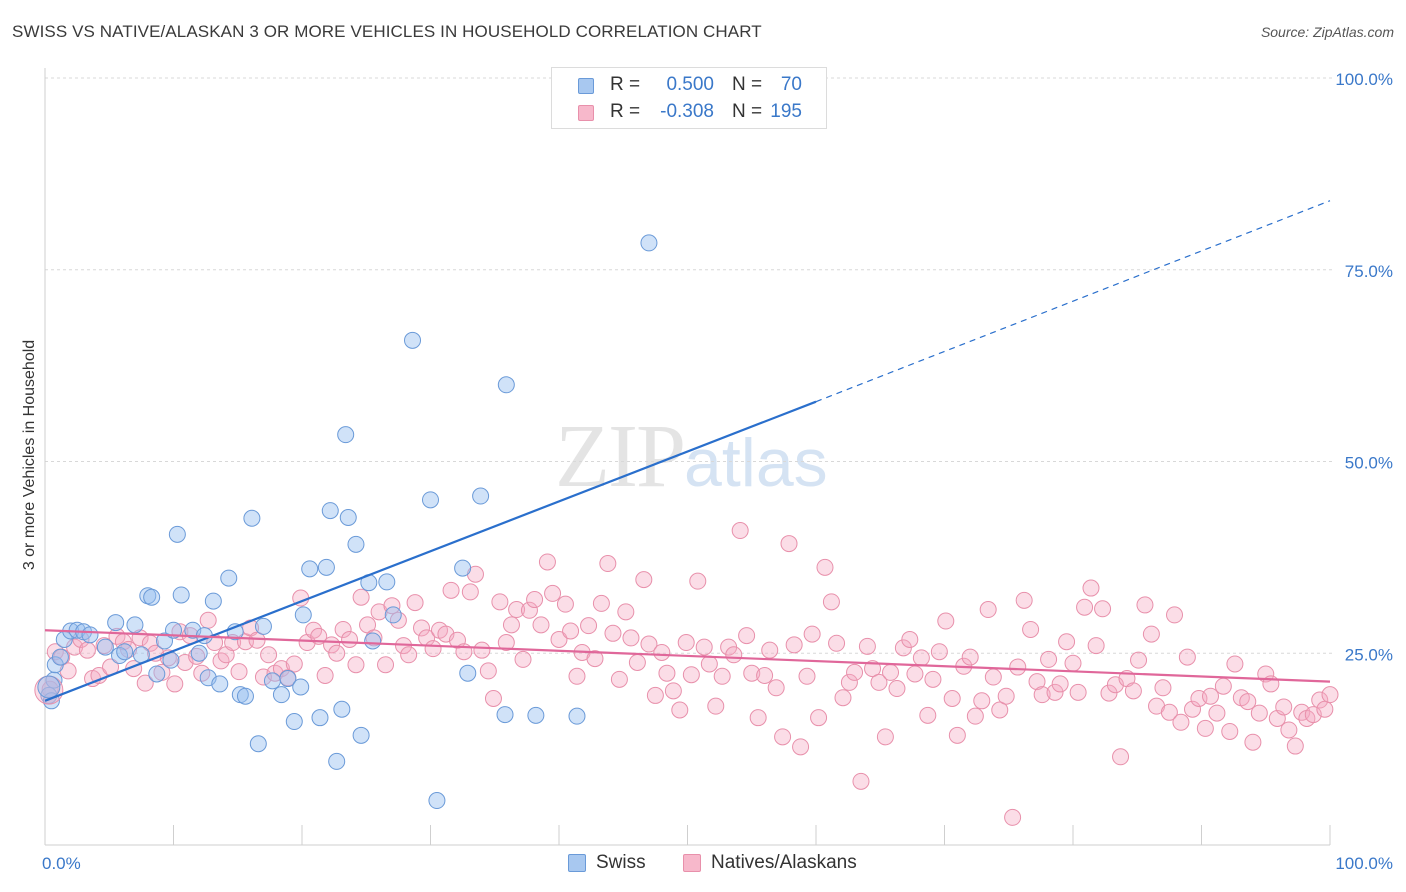  Describe the element at coordinates (1073, 301) in the screenshot. I see `swiss-trend-extension` at that location.